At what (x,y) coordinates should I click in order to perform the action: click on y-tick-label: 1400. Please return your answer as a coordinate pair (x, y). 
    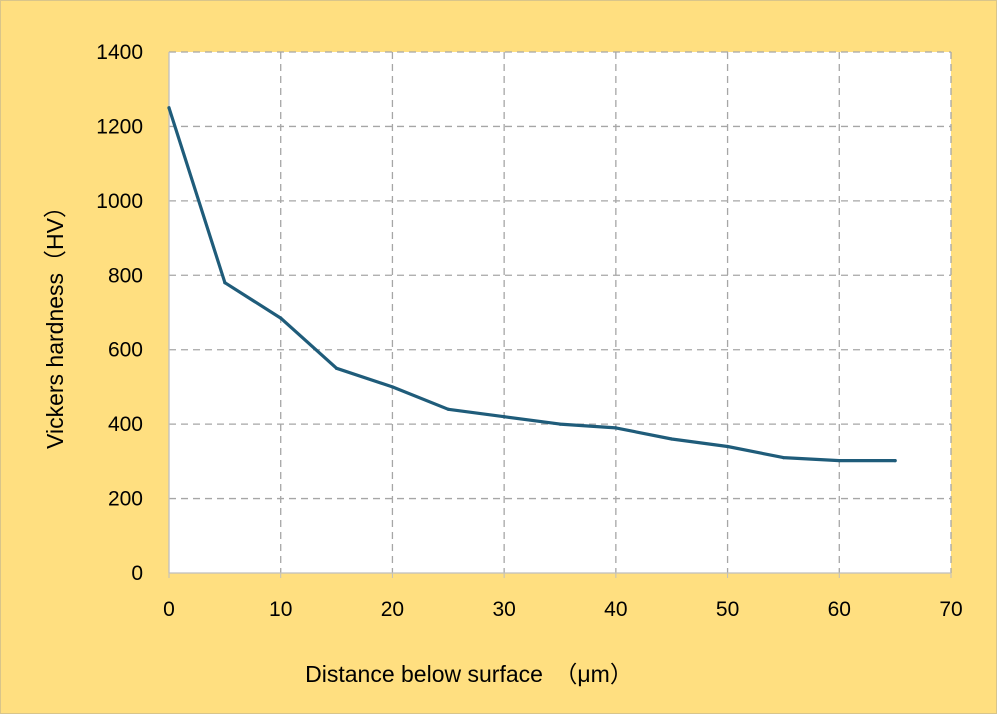
    Looking at the image, I should click on (119, 52).